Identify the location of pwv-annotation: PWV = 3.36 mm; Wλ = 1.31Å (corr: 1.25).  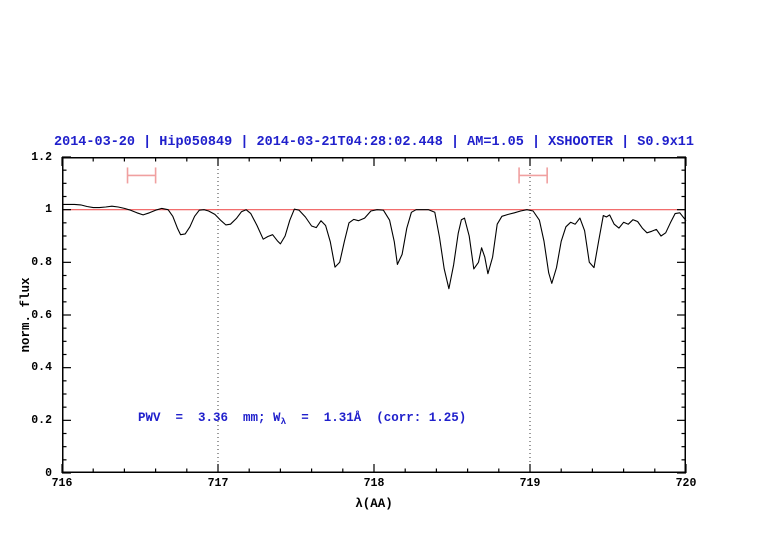
(302, 419).